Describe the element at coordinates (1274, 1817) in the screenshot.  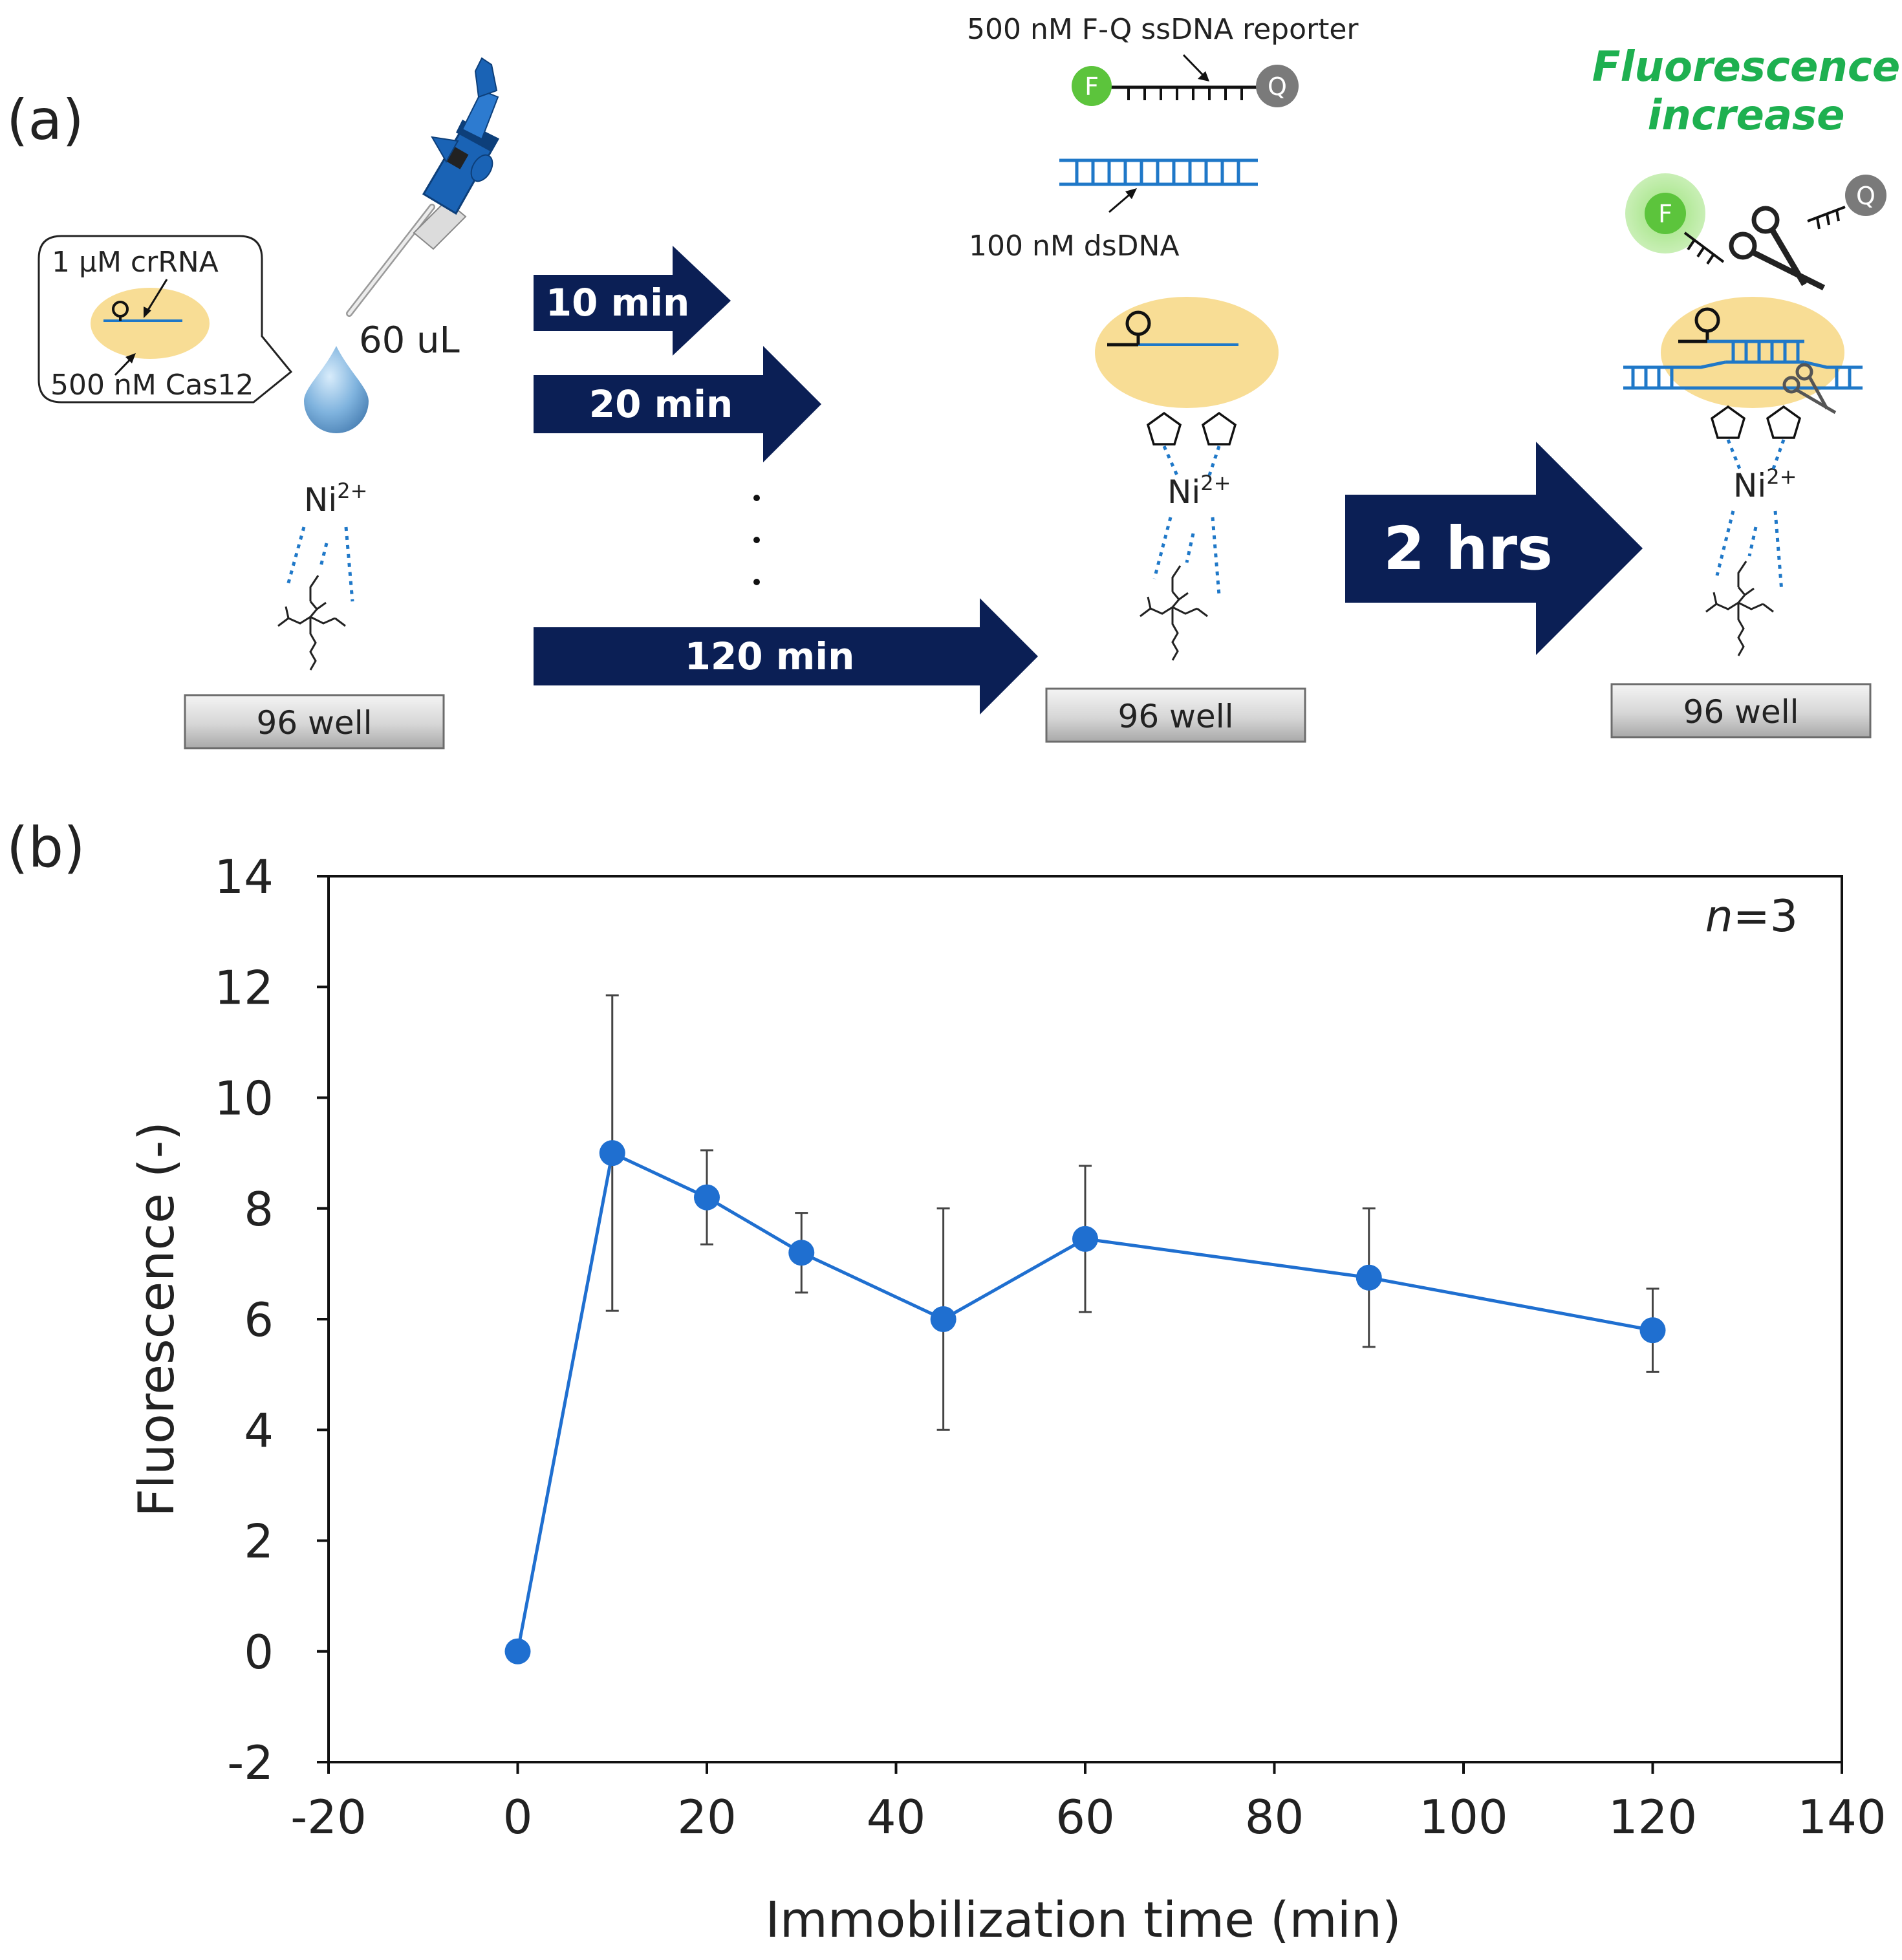
I see `x-tick-label: 80` at that location.